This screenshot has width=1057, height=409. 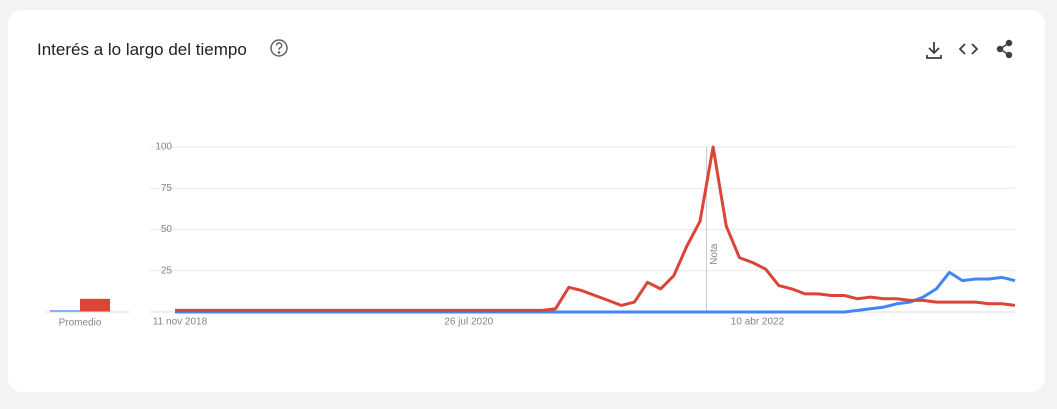 What do you see at coordinates (167, 270) in the screenshot?
I see `y-tick-label: 25` at bounding box center [167, 270].